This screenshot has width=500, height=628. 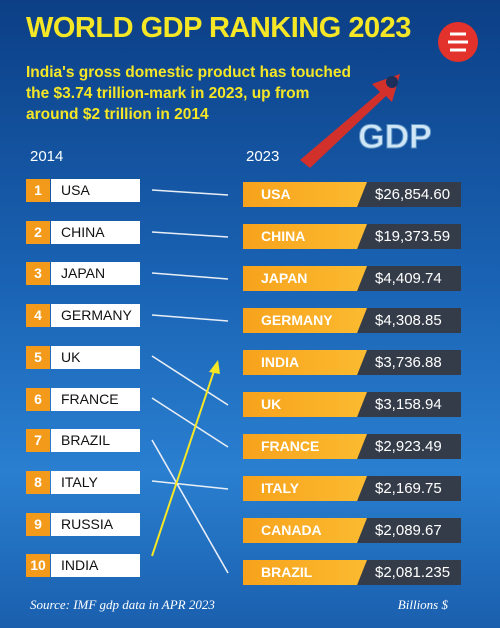 I want to click on country-2014: FRANCE, so click(x=95, y=399).